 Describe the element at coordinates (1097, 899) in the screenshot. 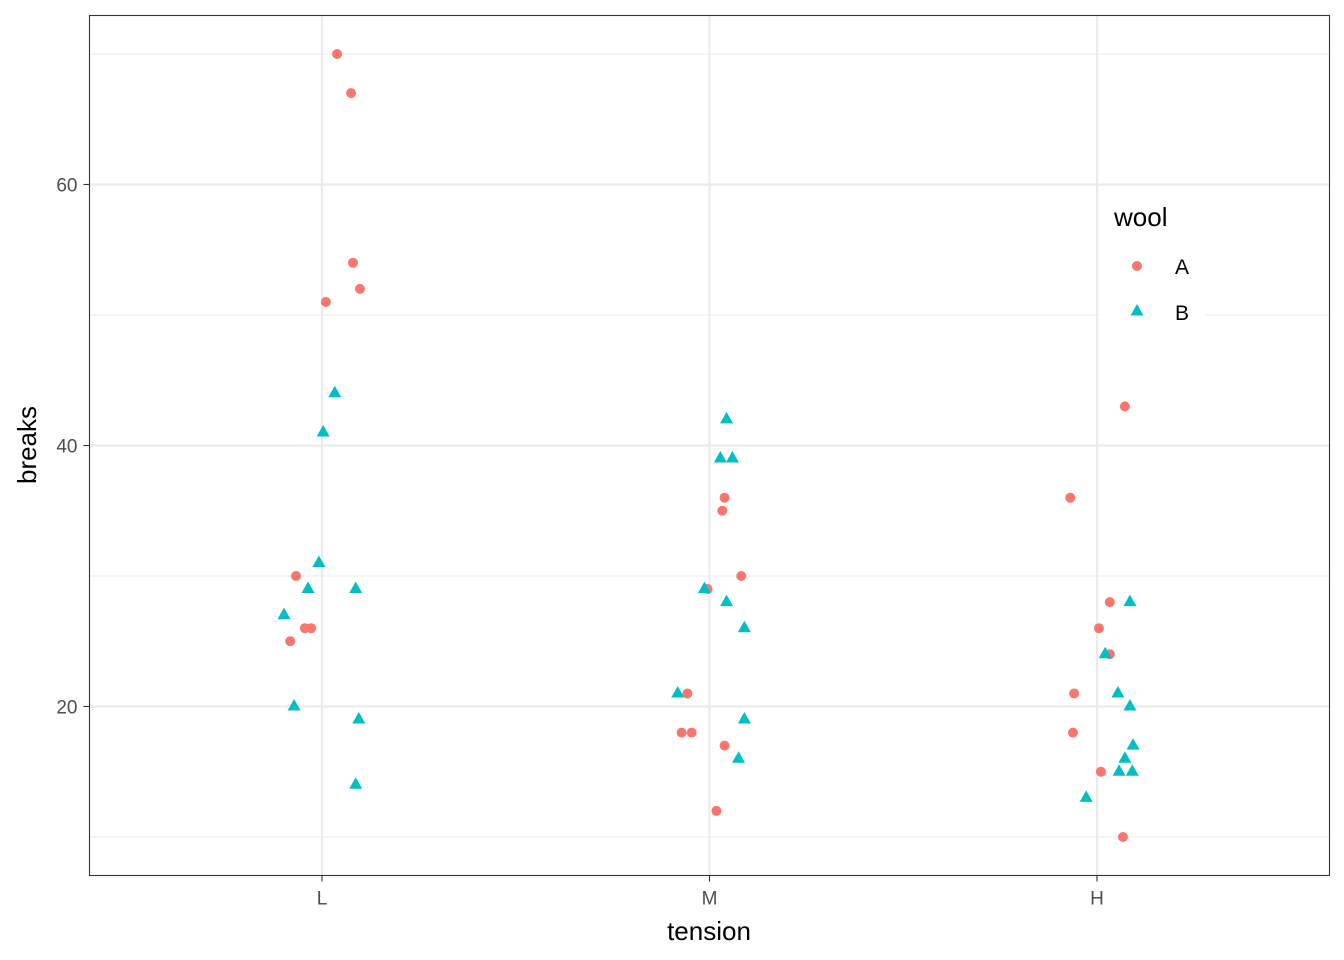

I see `x-tick-label: H` at that location.